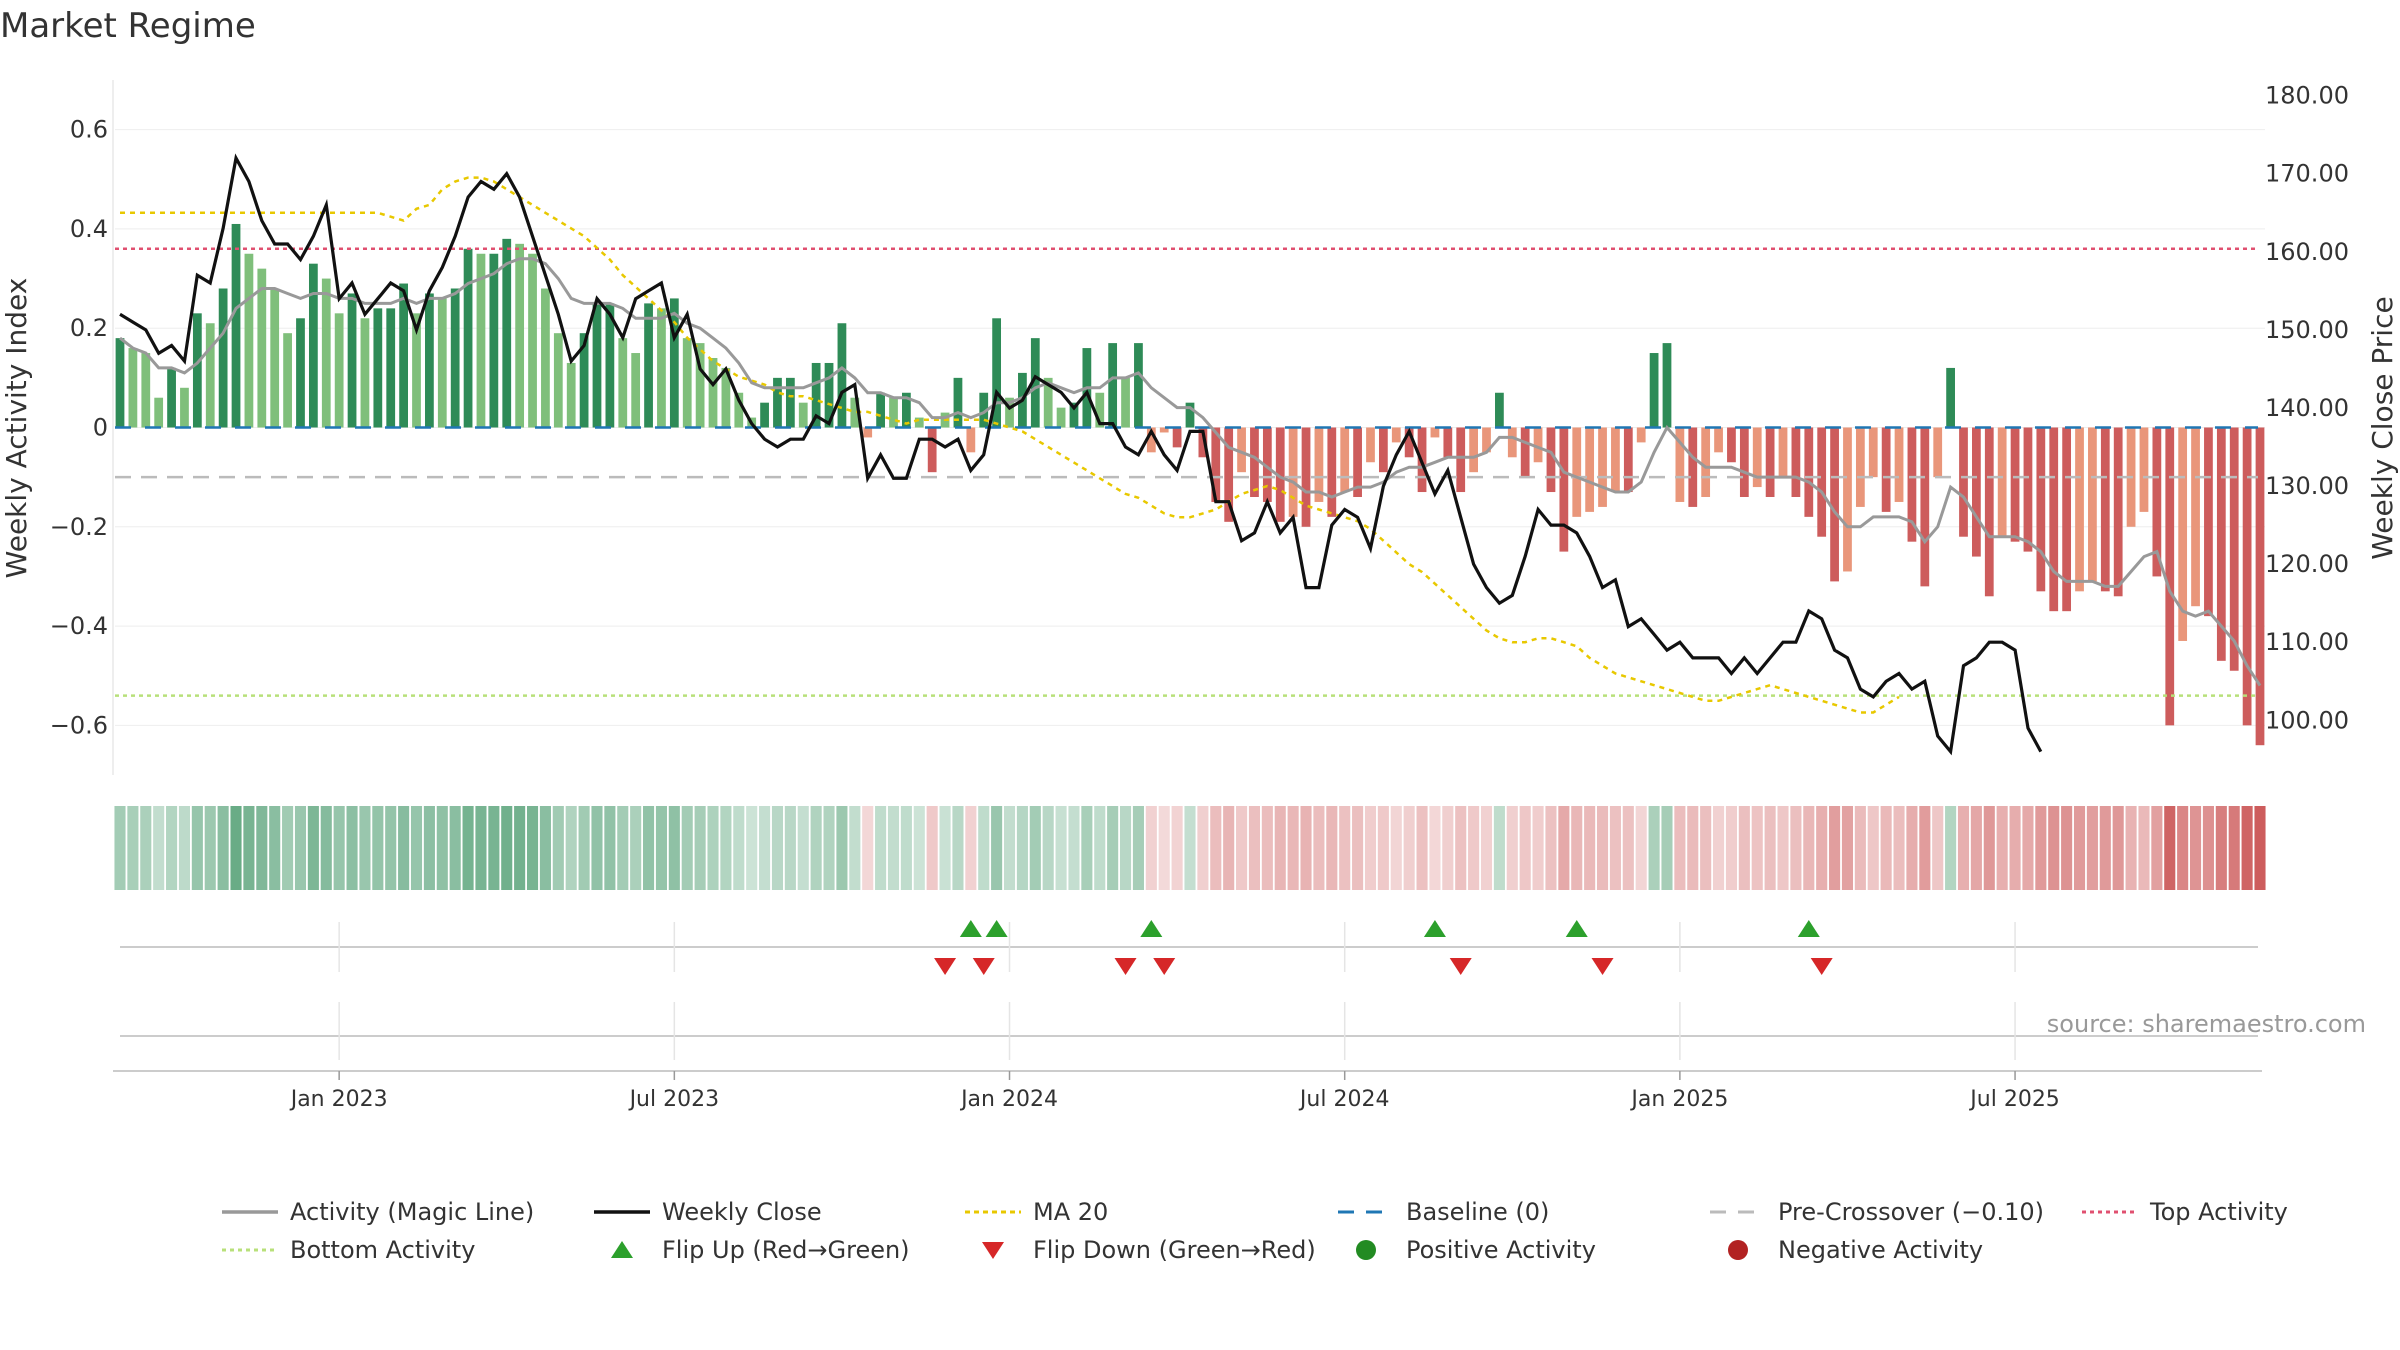 This screenshot has height=1350, width=2400. What do you see at coordinates (338, 1099) in the screenshot?
I see `x-tick-label: Jan 2023` at bounding box center [338, 1099].